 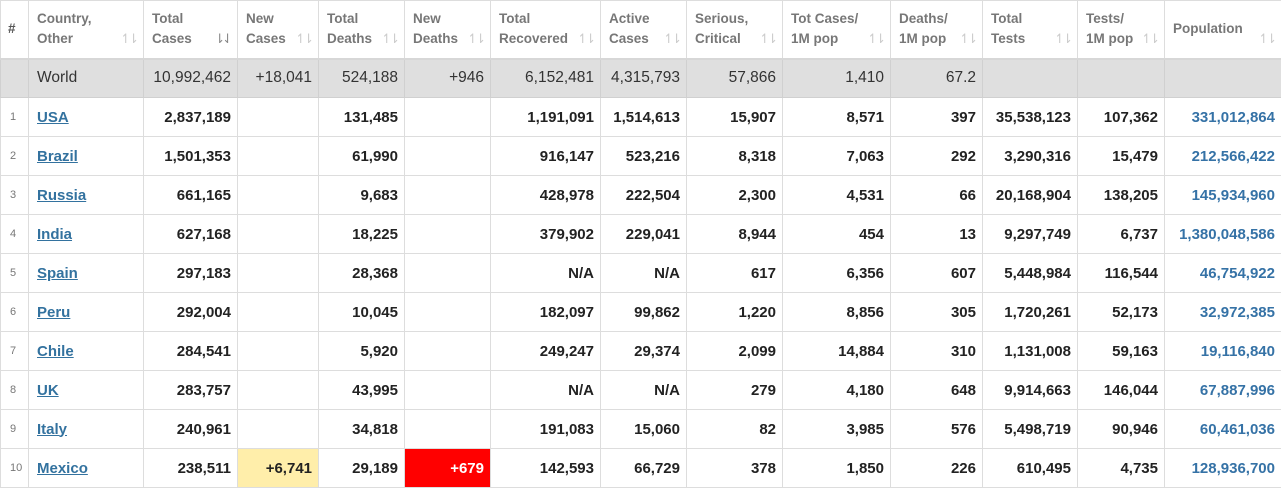 I want to click on cell-population: 32,972,385, so click(x=1222, y=312).